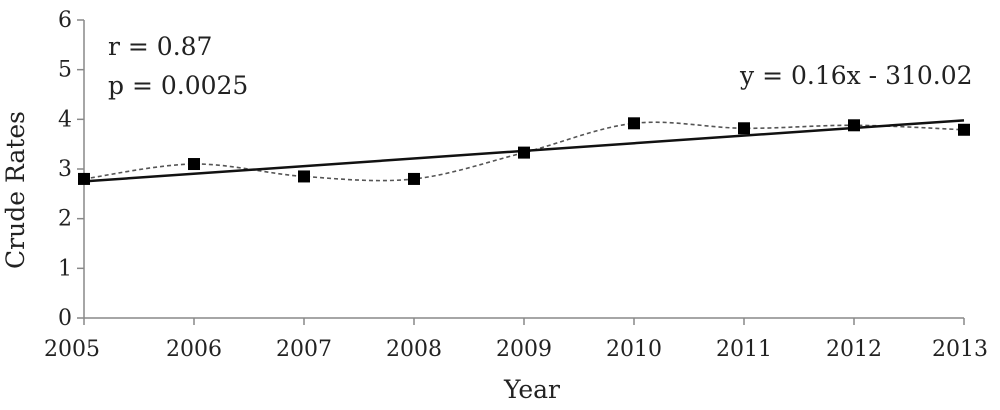 This screenshot has height=410, width=1000. Describe the element at coordinates (65, 119) in the screenshot. I see `y-tick-label: 4` at that location.